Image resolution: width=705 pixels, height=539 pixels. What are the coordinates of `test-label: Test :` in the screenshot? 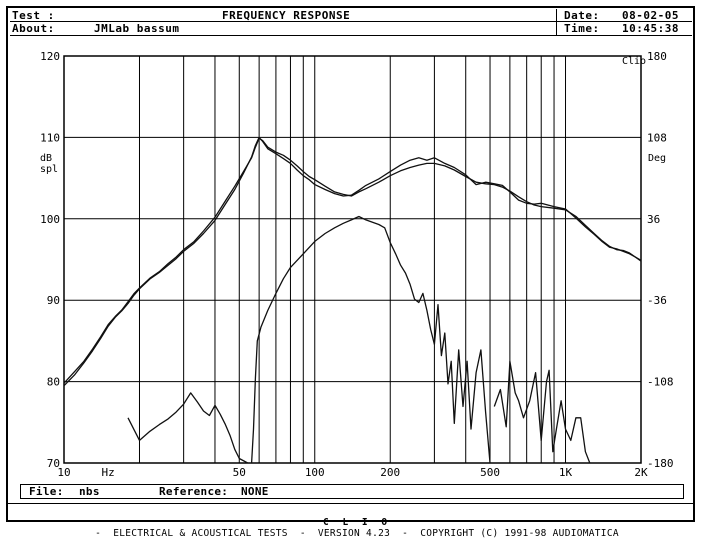 It's located at (33, 15).